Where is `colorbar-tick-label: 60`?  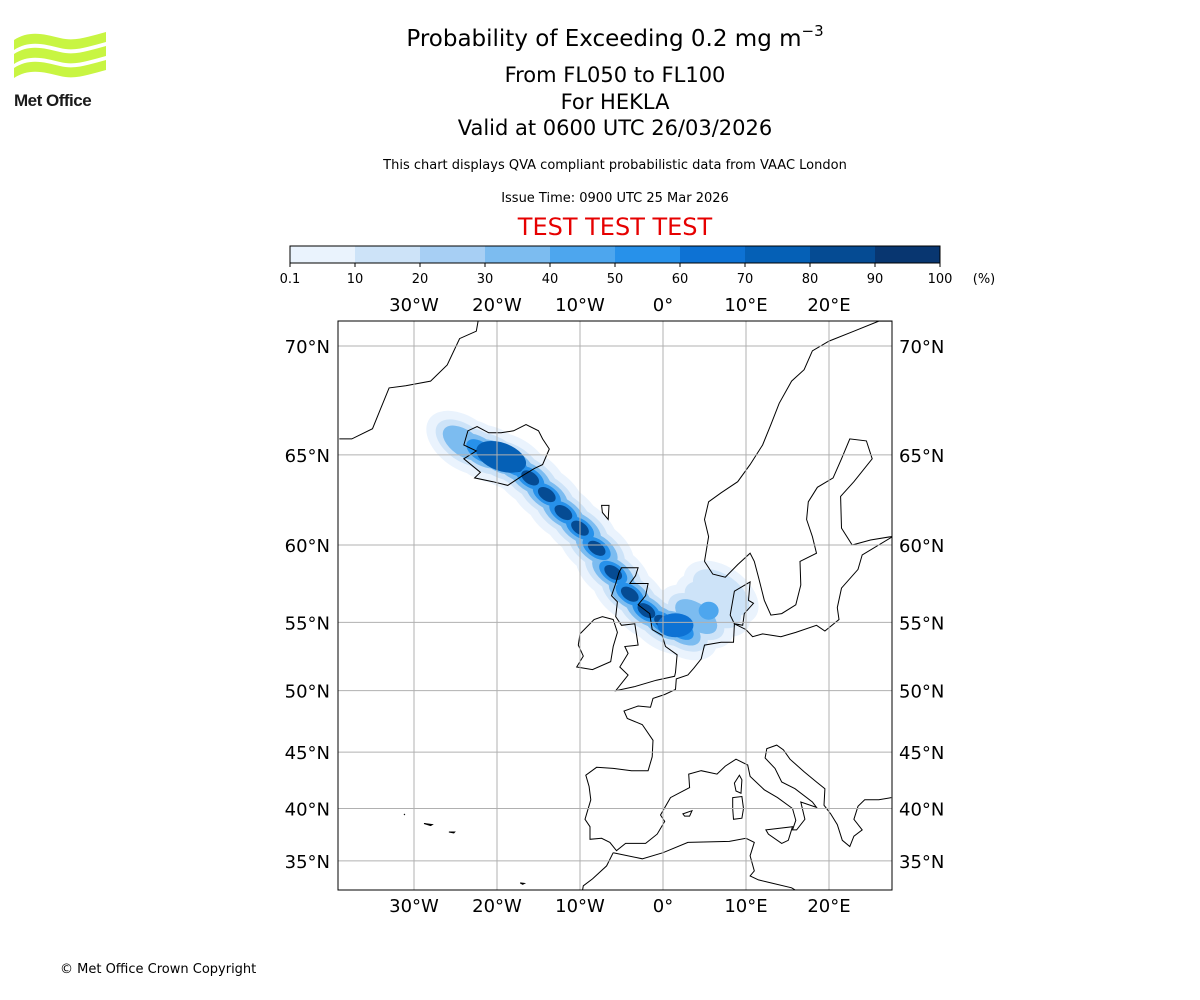
colorbar-tick-label: 60 is located at coordinates (680, 279).